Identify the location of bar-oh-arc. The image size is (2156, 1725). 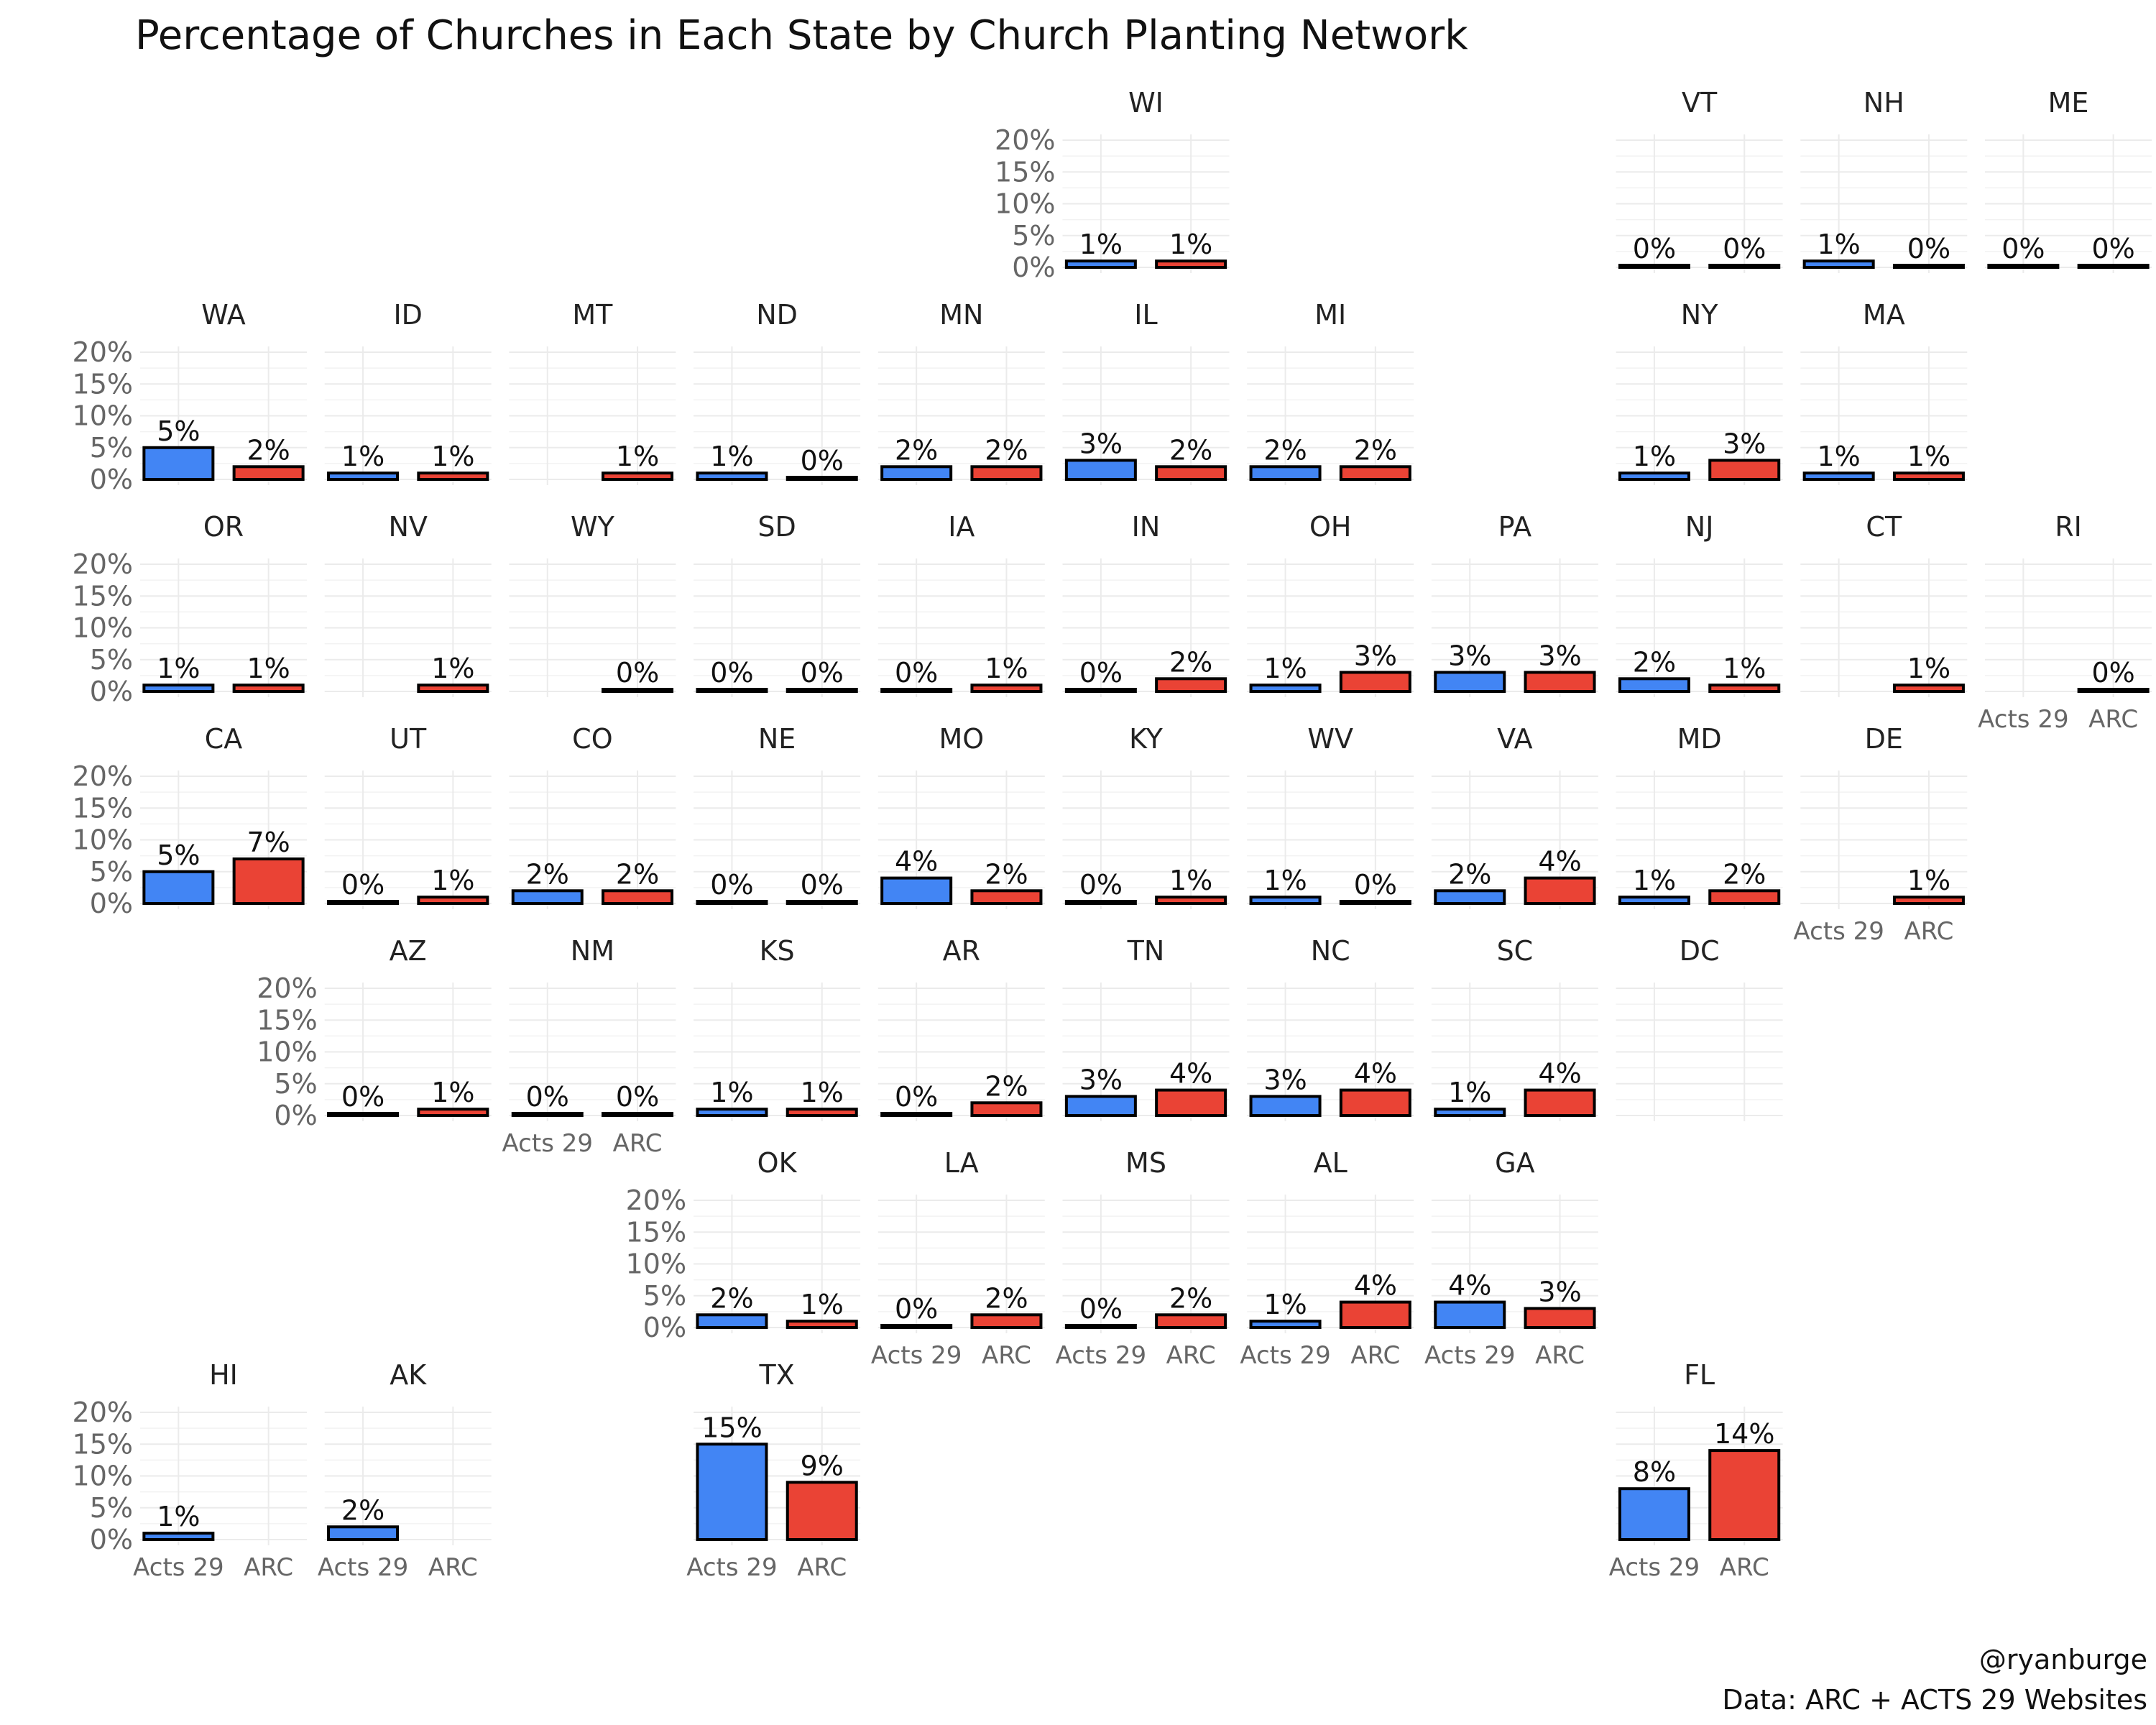
(1375, 682).